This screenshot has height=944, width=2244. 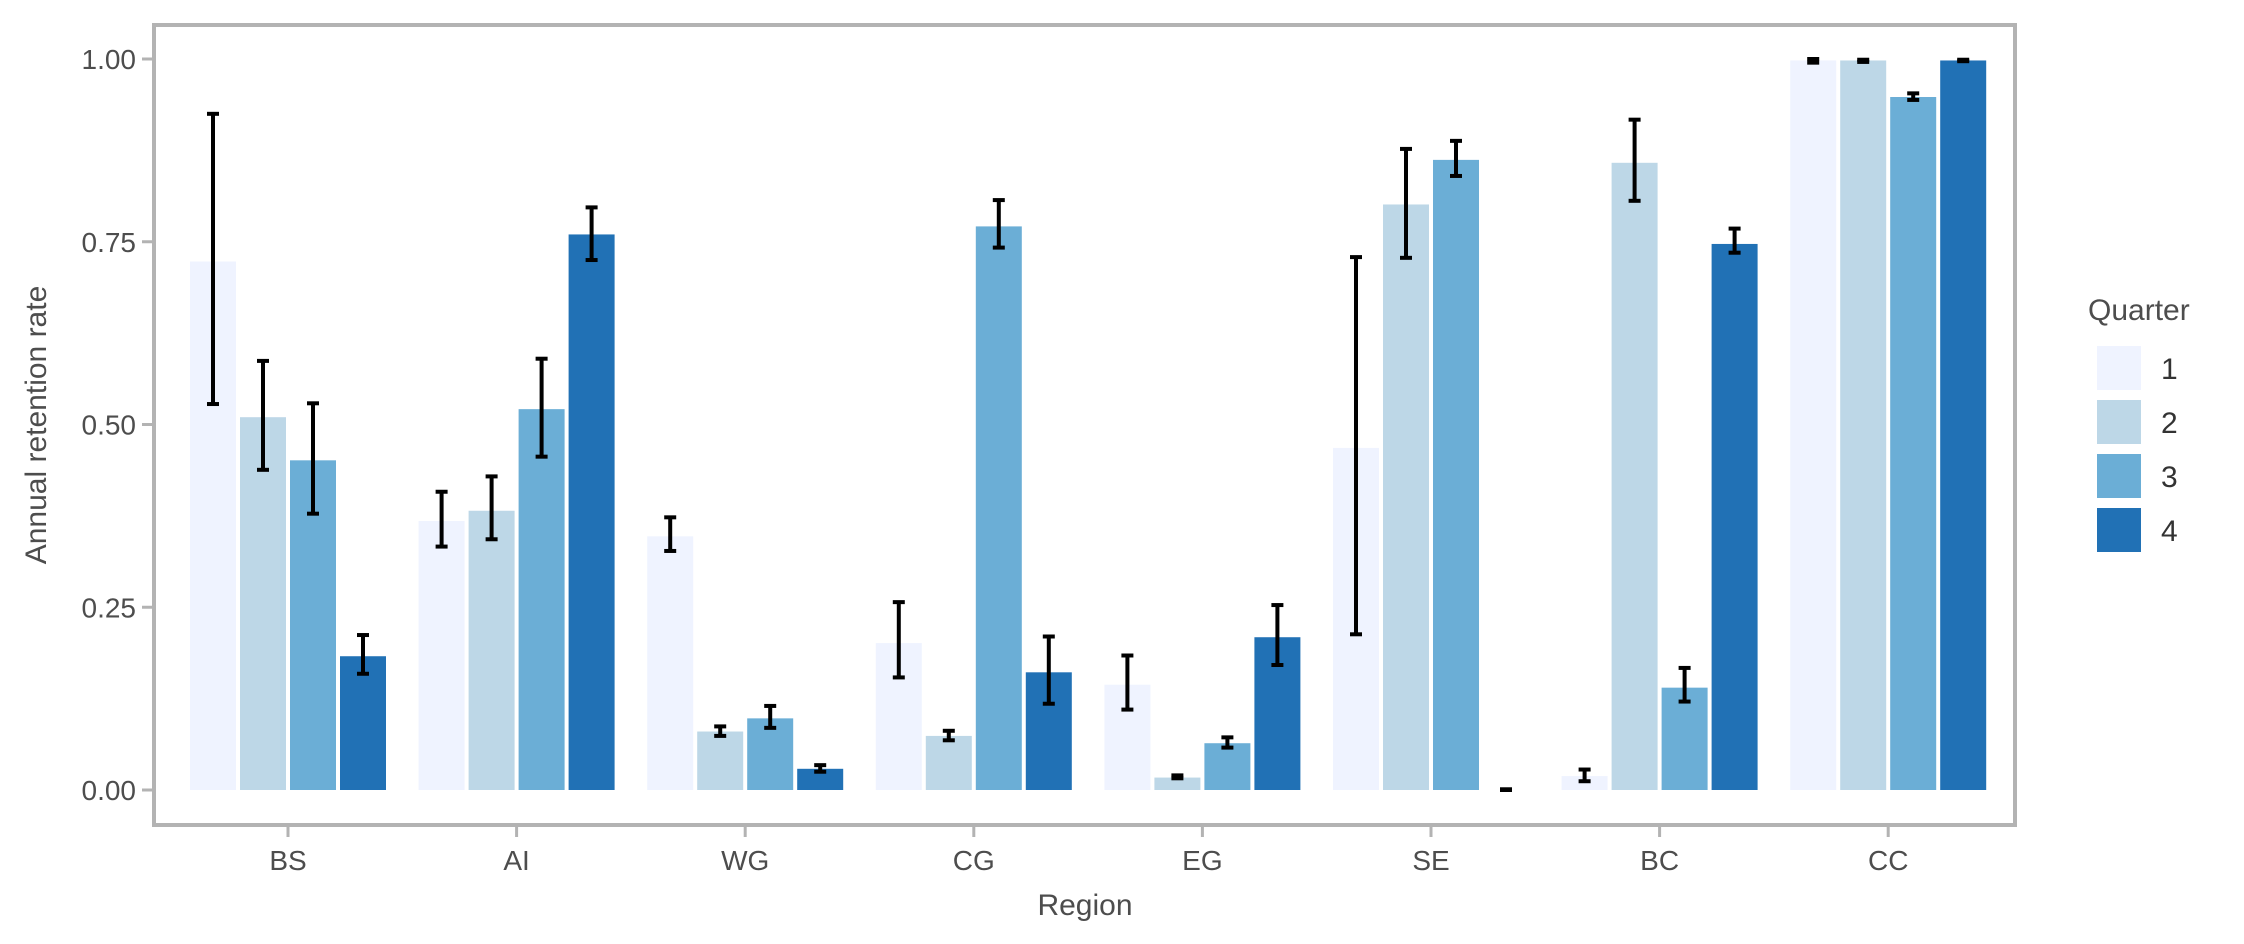 I want to click on legend-label: 2, so click(x=2169, y=423).